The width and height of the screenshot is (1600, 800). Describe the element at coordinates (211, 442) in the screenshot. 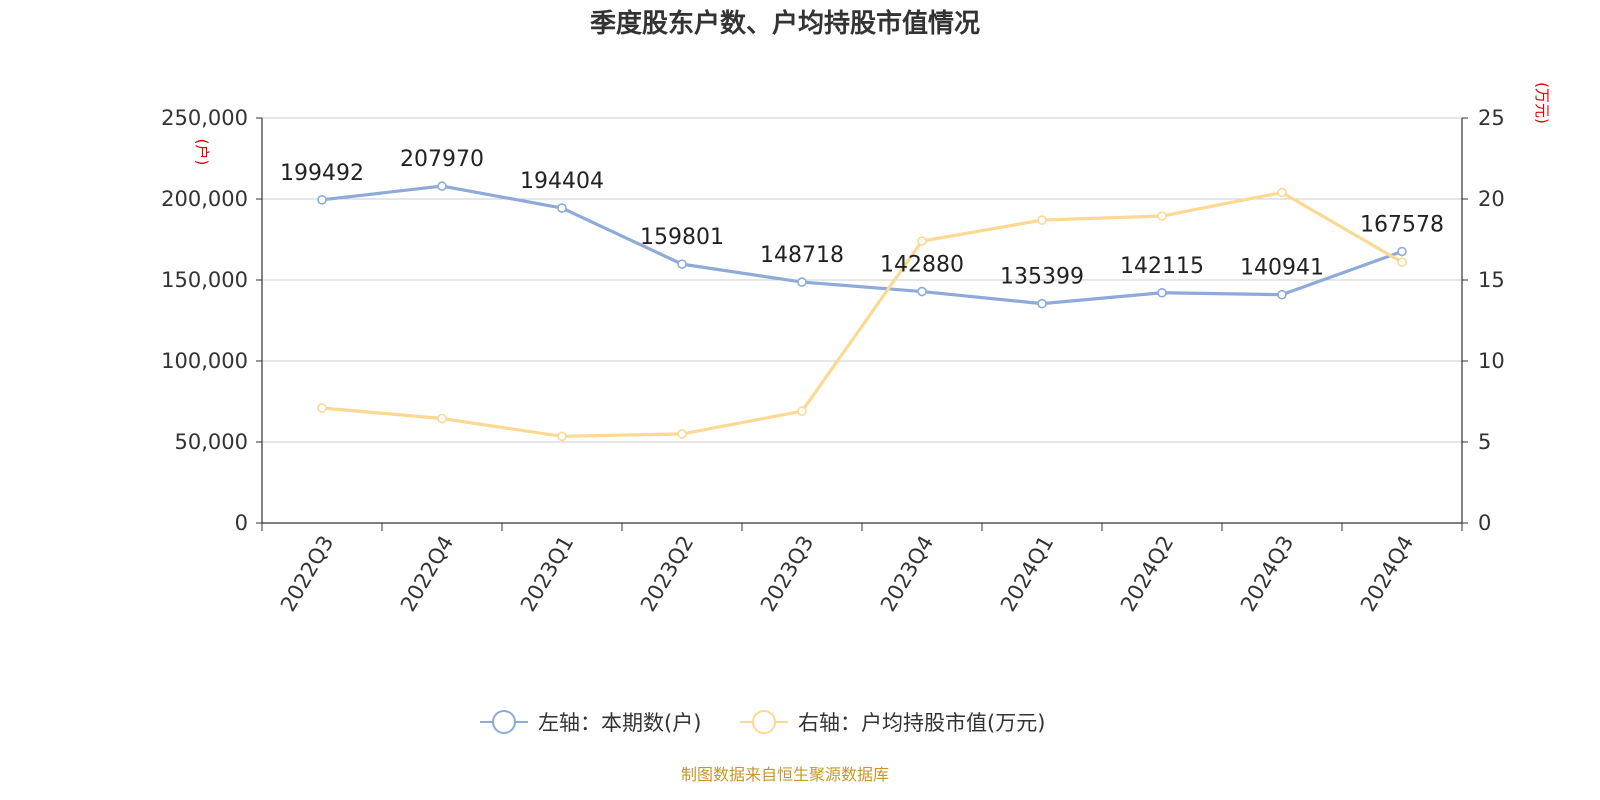

I see `left-axis-tick-label: 50,000` at that location.